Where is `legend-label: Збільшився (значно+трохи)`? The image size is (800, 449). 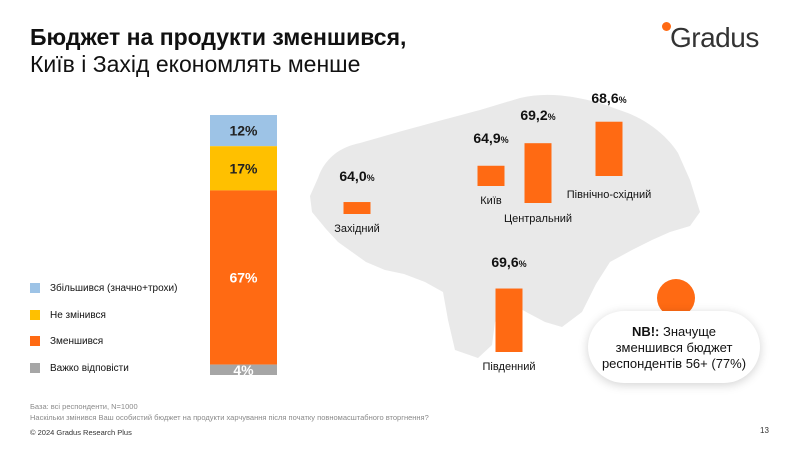 legend-label: Збільшився (значно+трохи) is located at coordinates (114, 288).